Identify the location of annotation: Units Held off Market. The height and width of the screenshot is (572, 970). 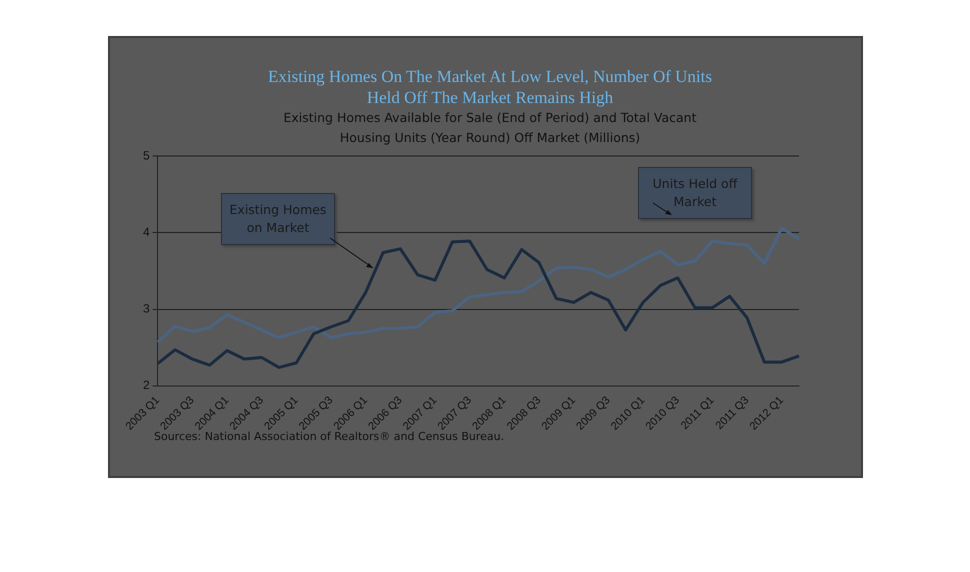
(695, 193).